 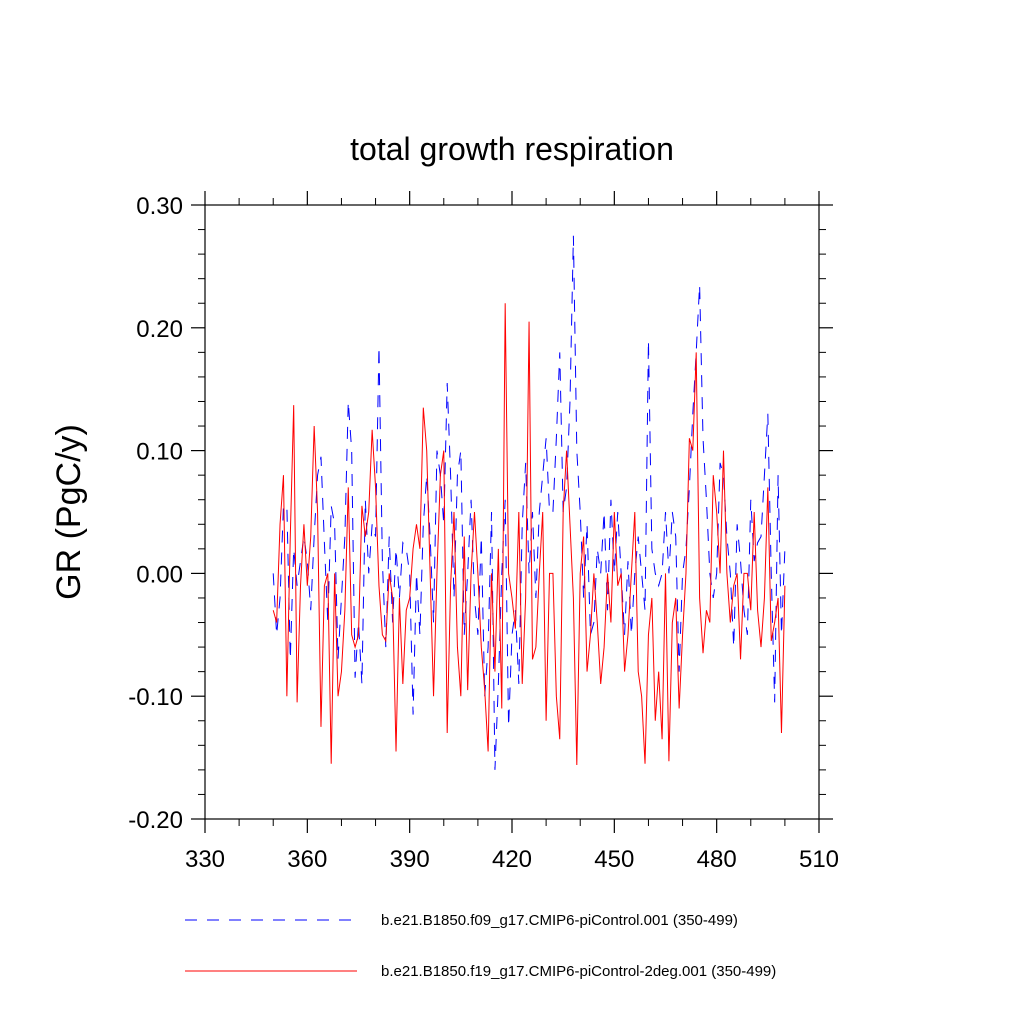 I want to click on y-tick-label: 0.20, so click(x=159, y=329).